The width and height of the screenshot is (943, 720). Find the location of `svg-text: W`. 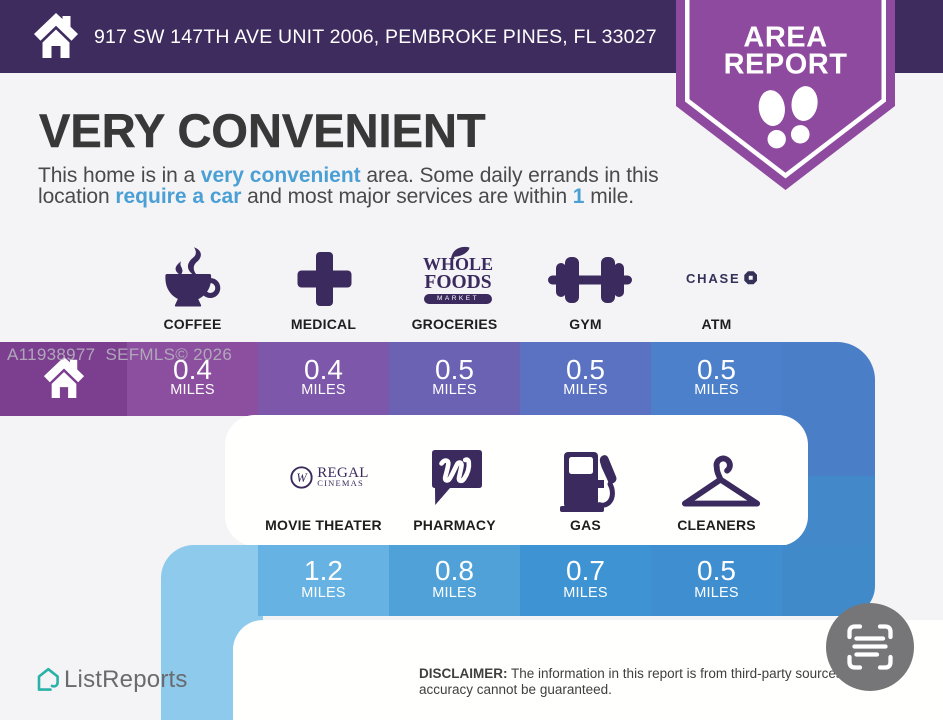

svg-text: W is located at coordinates (303, 478).